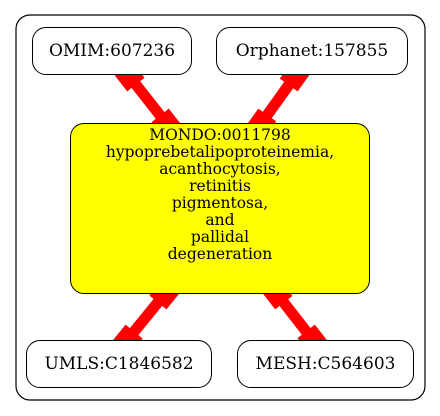 The height and width of the screenshot is (416, 440). I want to click on node-omim: OMIM:607236, so click(112, 51).